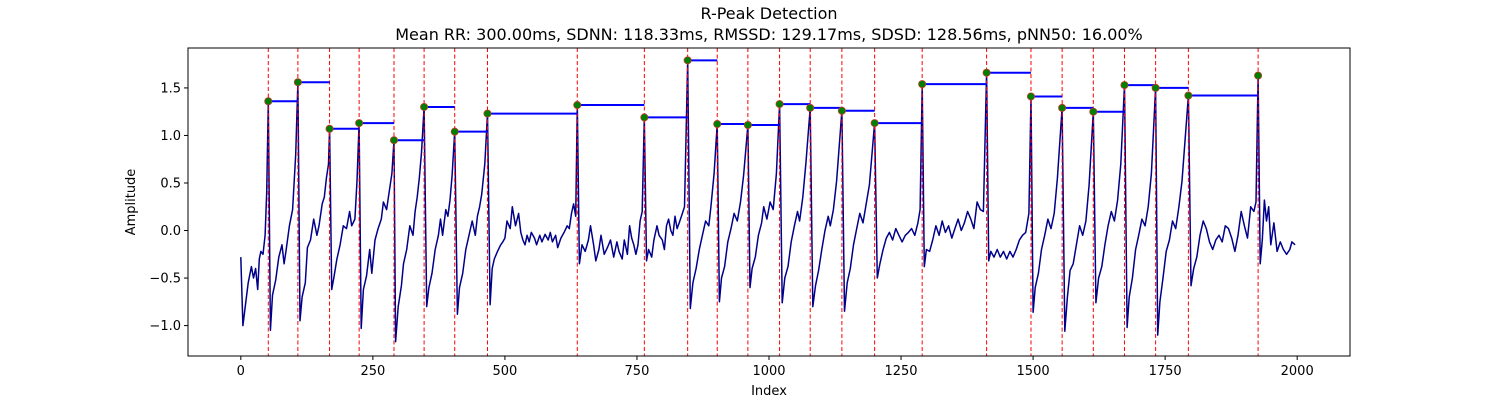 This screenshot has height=400, width=1500. I want to click on y-tick-label: 0.5, so click(170, 183).